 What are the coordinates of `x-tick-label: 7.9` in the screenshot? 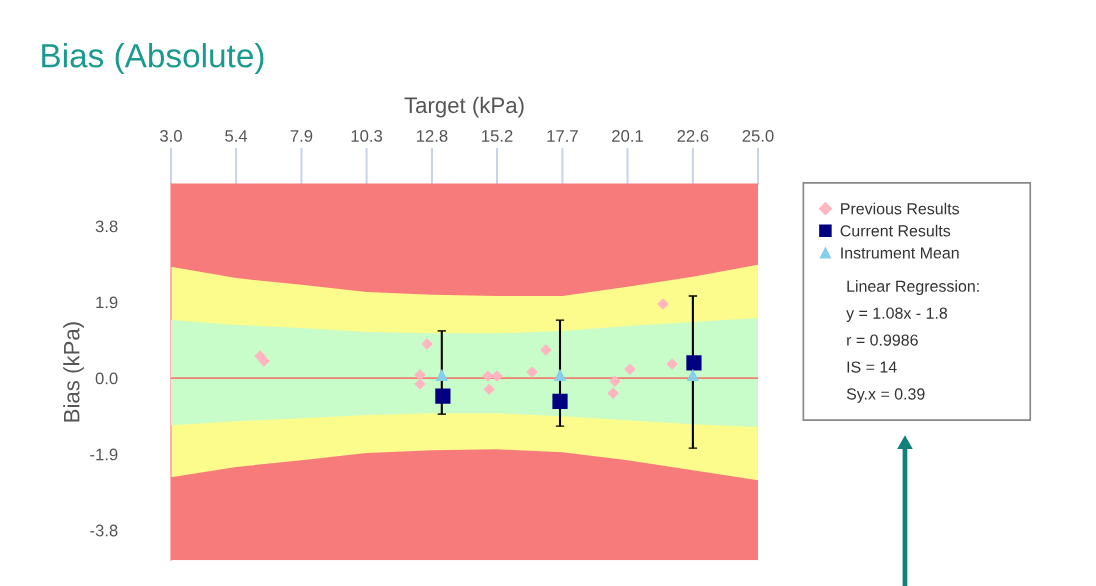 It's located at (301, 136).